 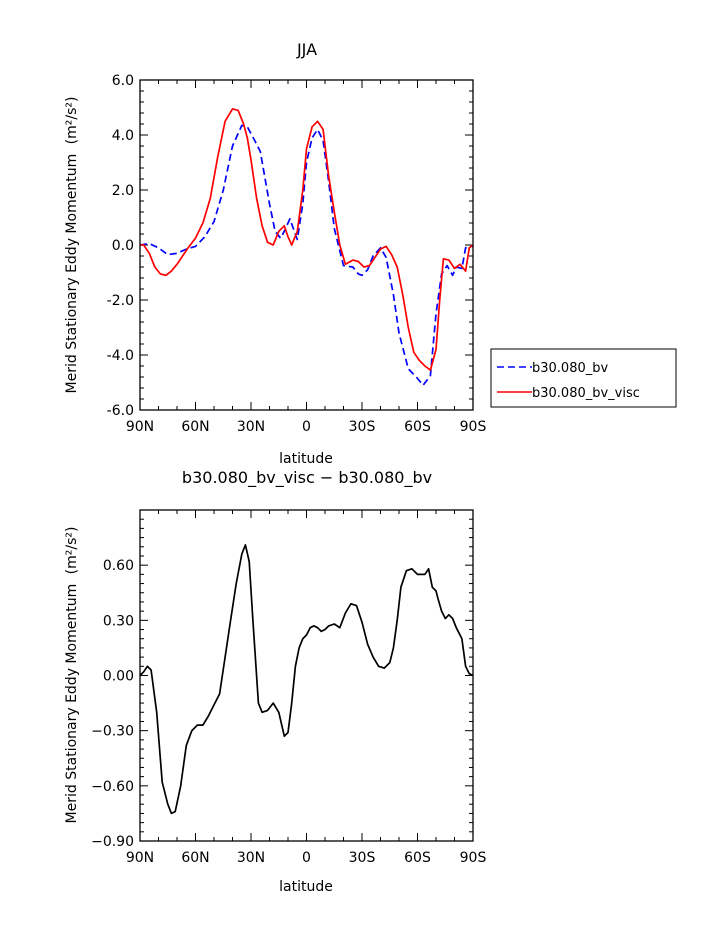 I want to click on top-x-tick-label: 90N, so click(x=140, y=427).